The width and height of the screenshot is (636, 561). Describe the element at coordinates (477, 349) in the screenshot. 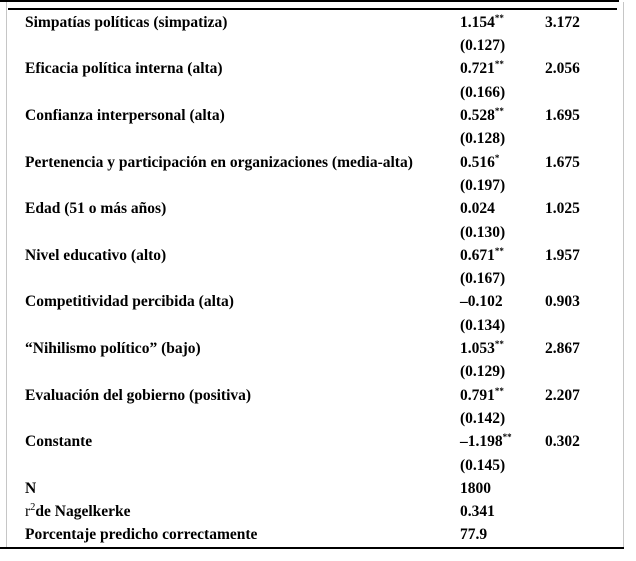

I see `coefficient-value: 1.053` at that location.